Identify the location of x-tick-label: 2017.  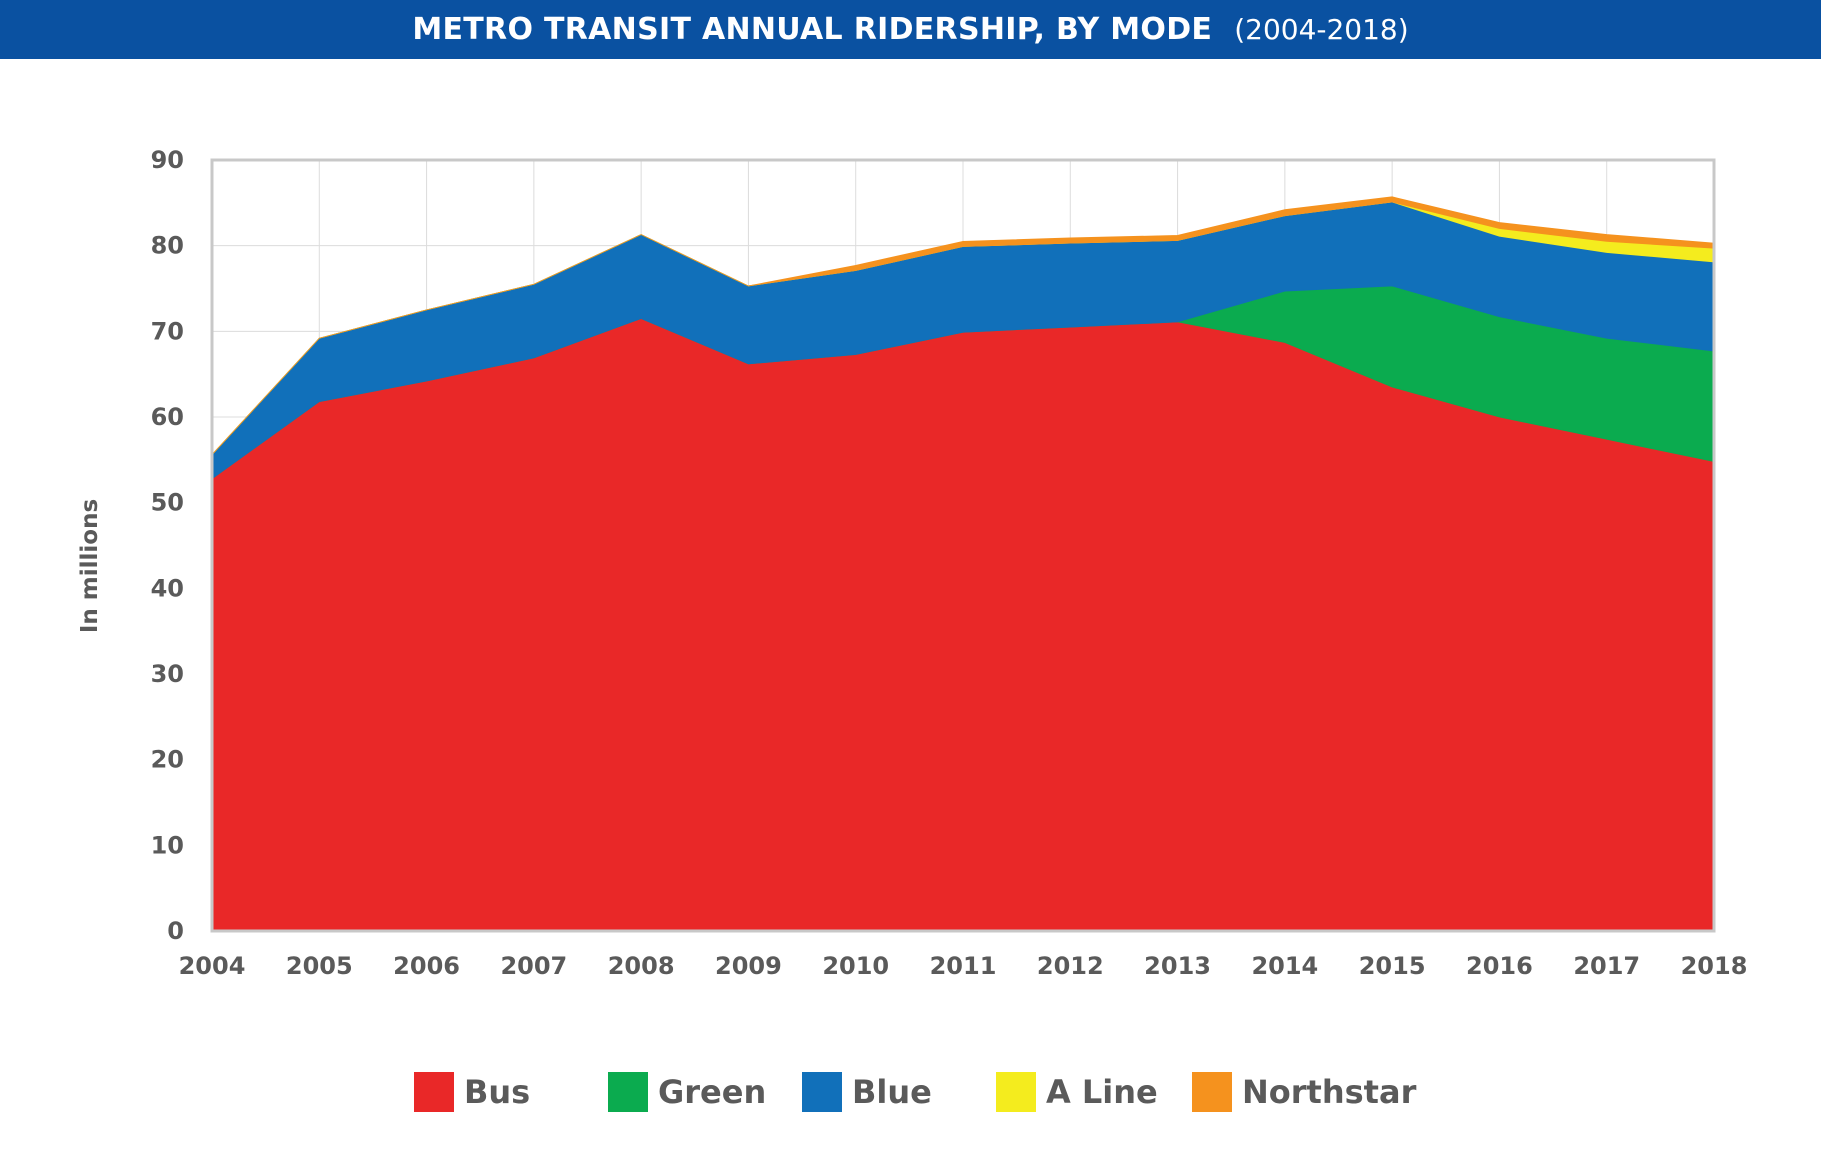
(1606, 966).